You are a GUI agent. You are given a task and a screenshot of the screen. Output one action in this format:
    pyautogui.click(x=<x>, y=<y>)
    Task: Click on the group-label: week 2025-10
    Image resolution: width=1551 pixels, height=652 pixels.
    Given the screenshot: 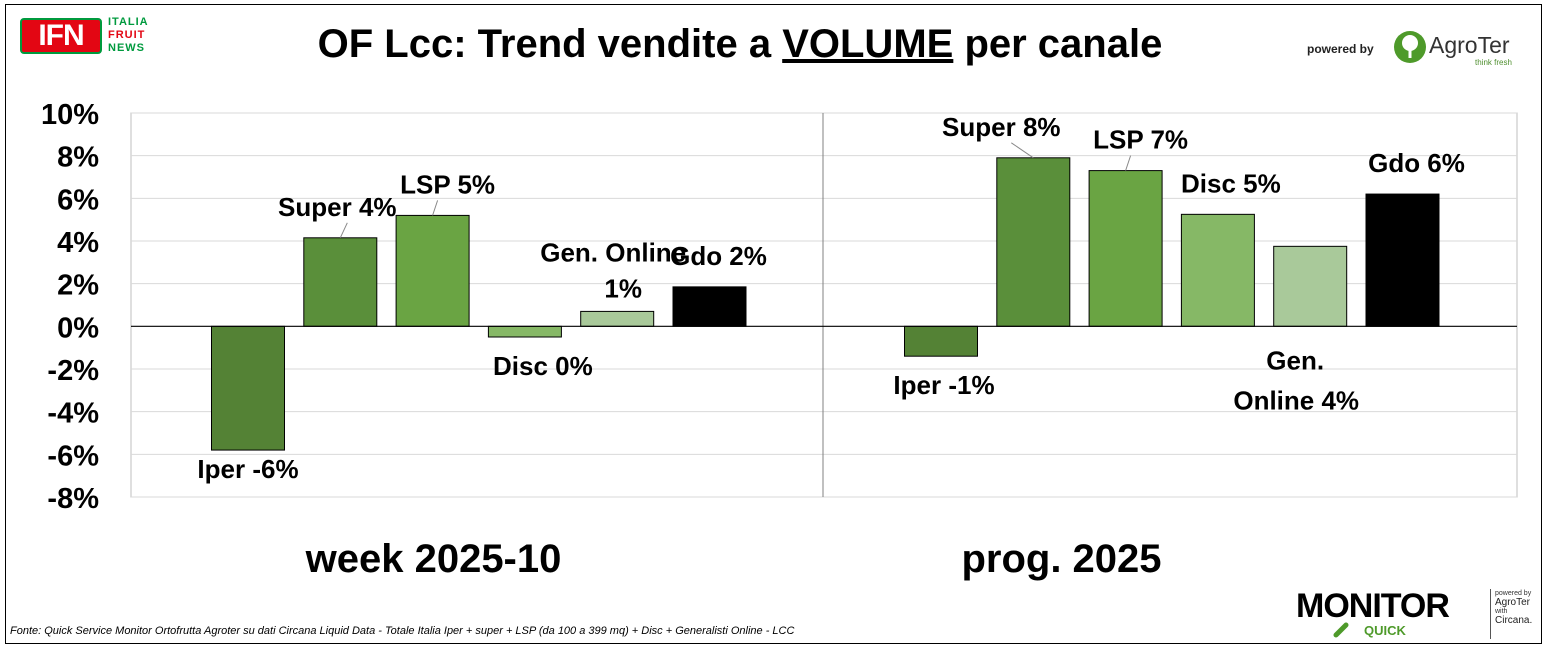 What is the action you would take?
    pyautogui.click(x=433, y=559)
    